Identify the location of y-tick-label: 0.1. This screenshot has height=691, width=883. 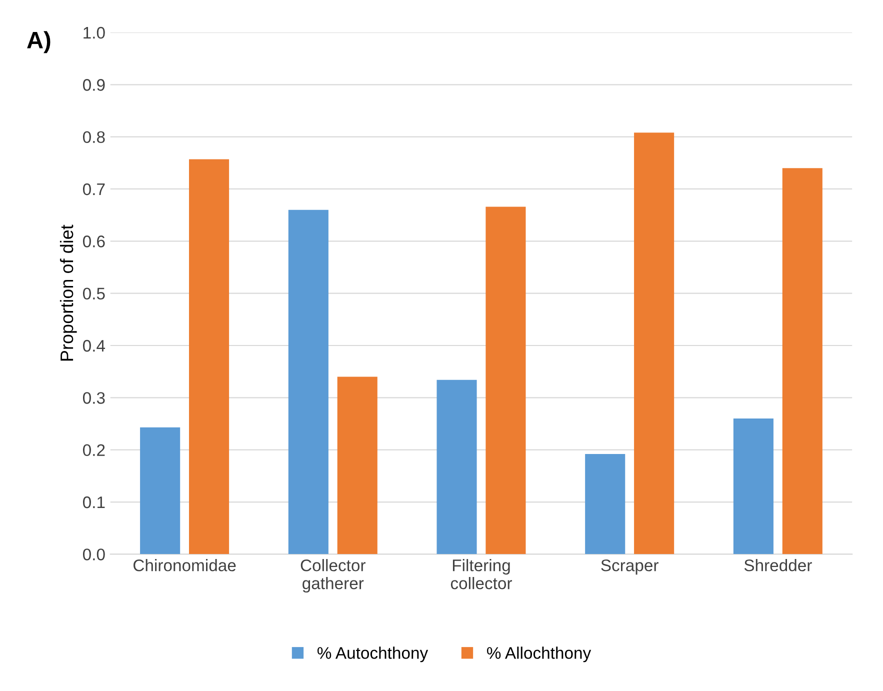
(94, 502).